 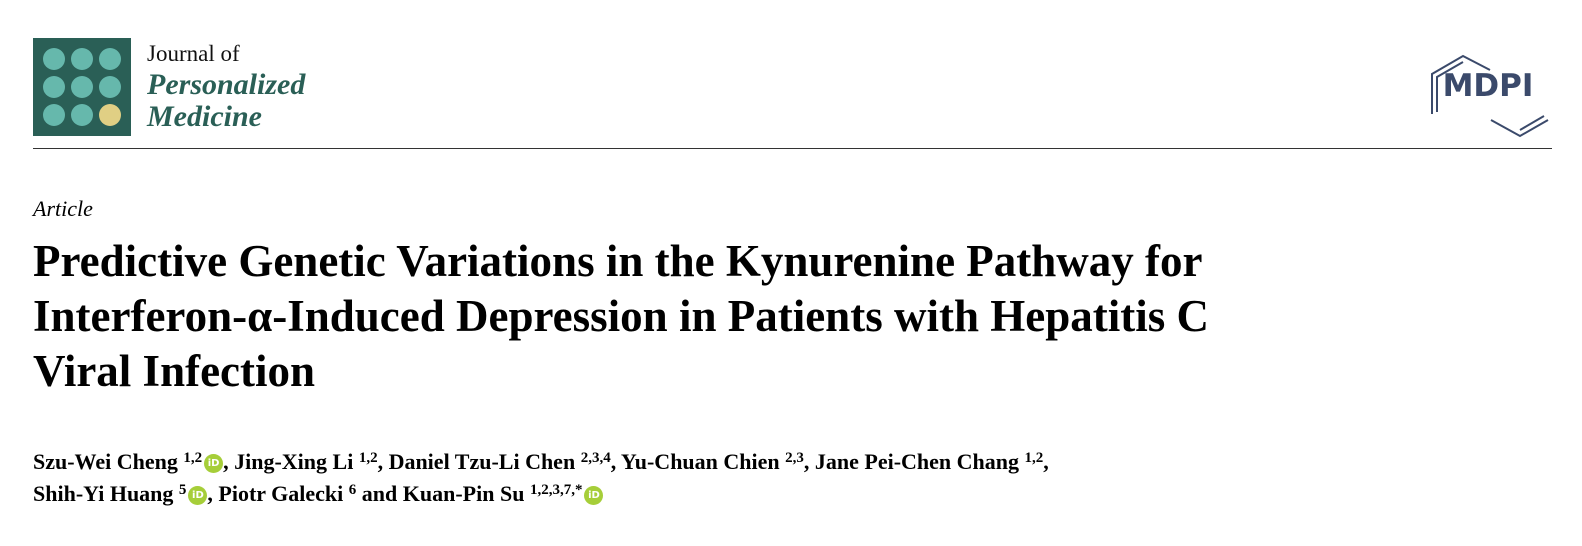 I want to click on header-divider, so click(x=792, y=148).